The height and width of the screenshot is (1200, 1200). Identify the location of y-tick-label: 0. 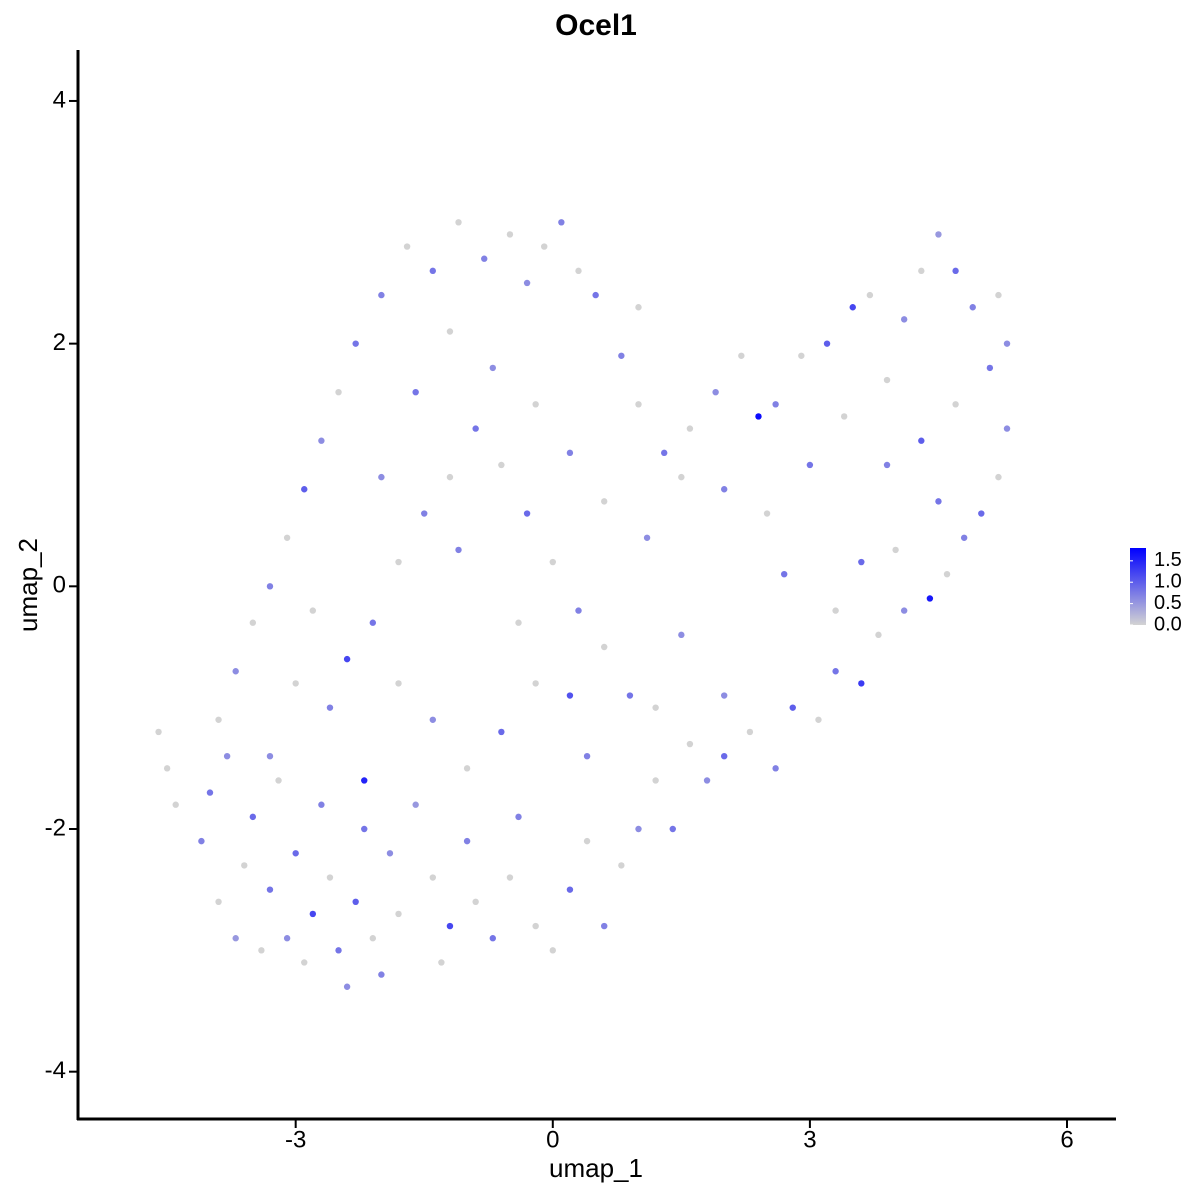
(59, 585).